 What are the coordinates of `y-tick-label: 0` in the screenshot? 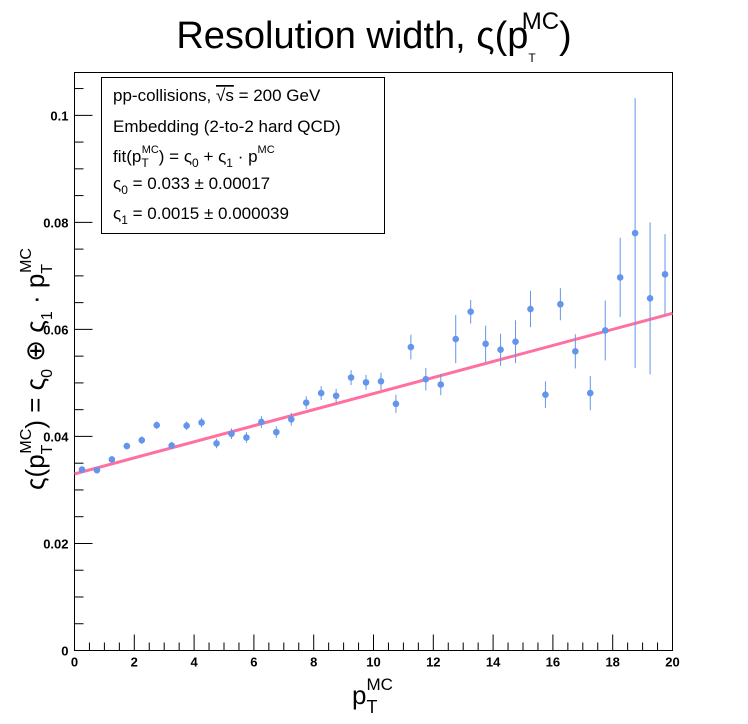 It's located at (64, 651).